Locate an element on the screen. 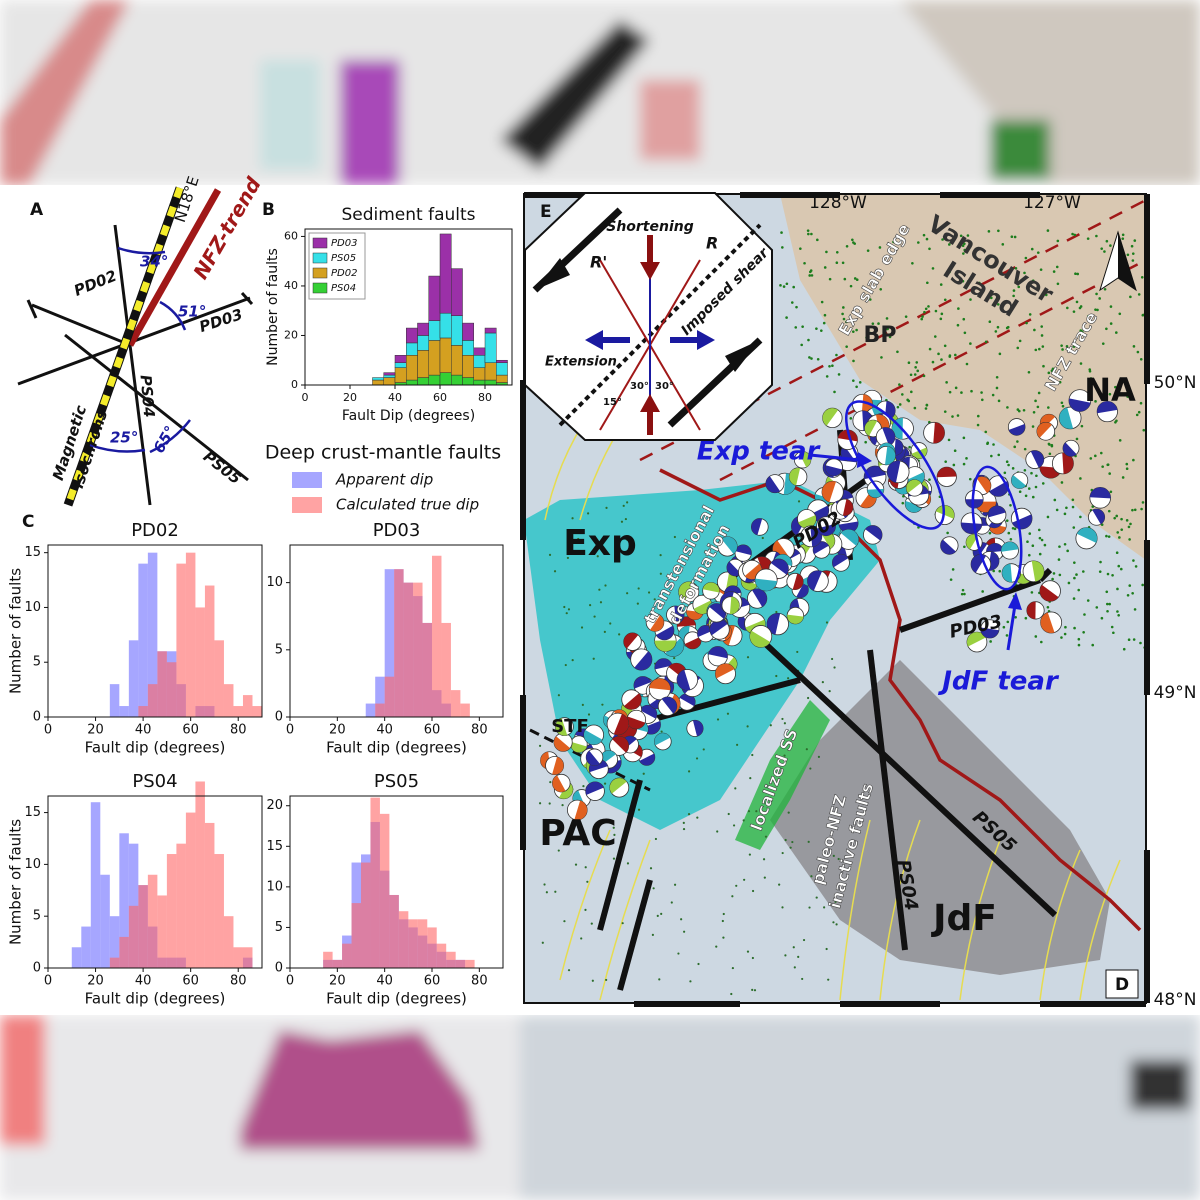 This screenshot has height=1200, width=1200. plot-frame is located at coordinates (155, 882).